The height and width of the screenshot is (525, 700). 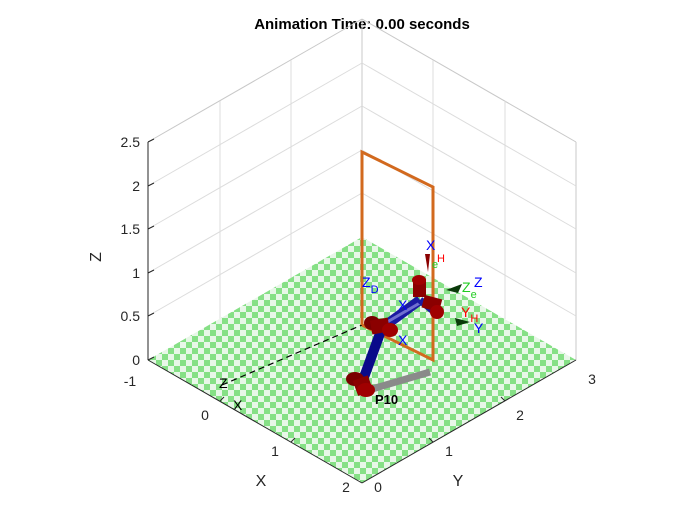 What do you see at coordinates (261, 481) in the screenshot?
I see `x-axis-label: X` at bounding box center [261, 481].